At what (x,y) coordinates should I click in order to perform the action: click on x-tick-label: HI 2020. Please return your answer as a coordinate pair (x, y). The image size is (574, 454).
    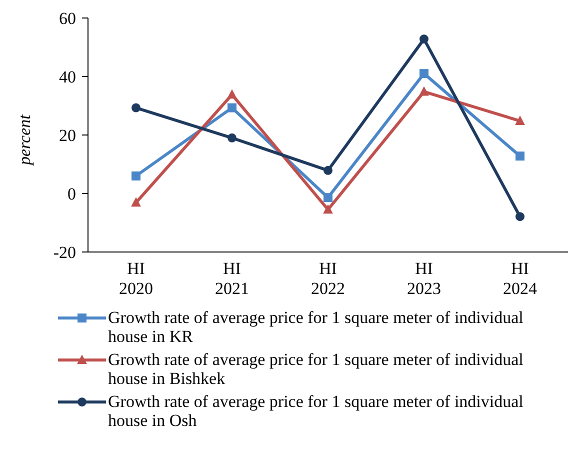
    Looking at the image, I should click on (136, 278).